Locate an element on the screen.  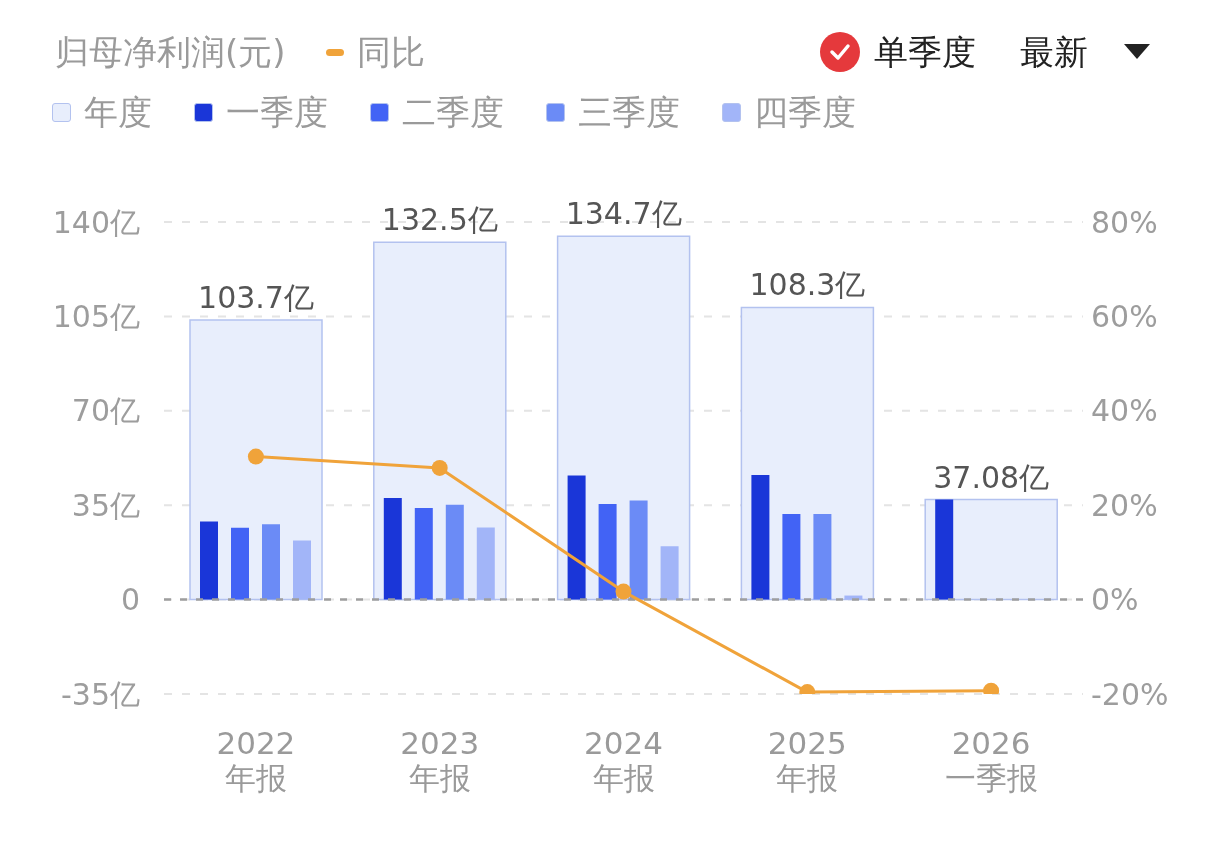
y2-tick-label: 0% is located at coordinates (1115, 600).